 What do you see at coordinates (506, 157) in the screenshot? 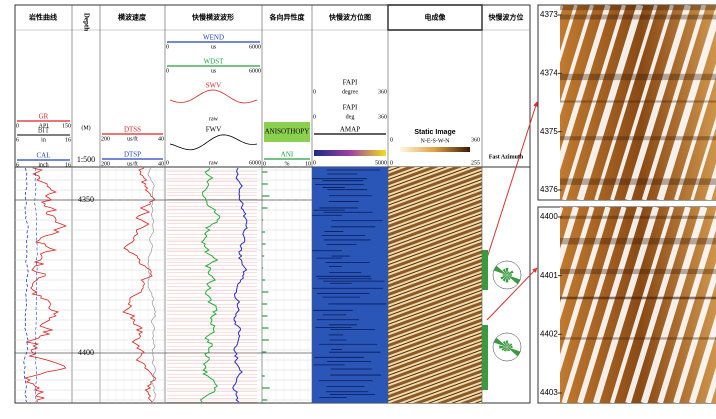
I see `label: Fast Azimuth` at bounding box center [506, 157].